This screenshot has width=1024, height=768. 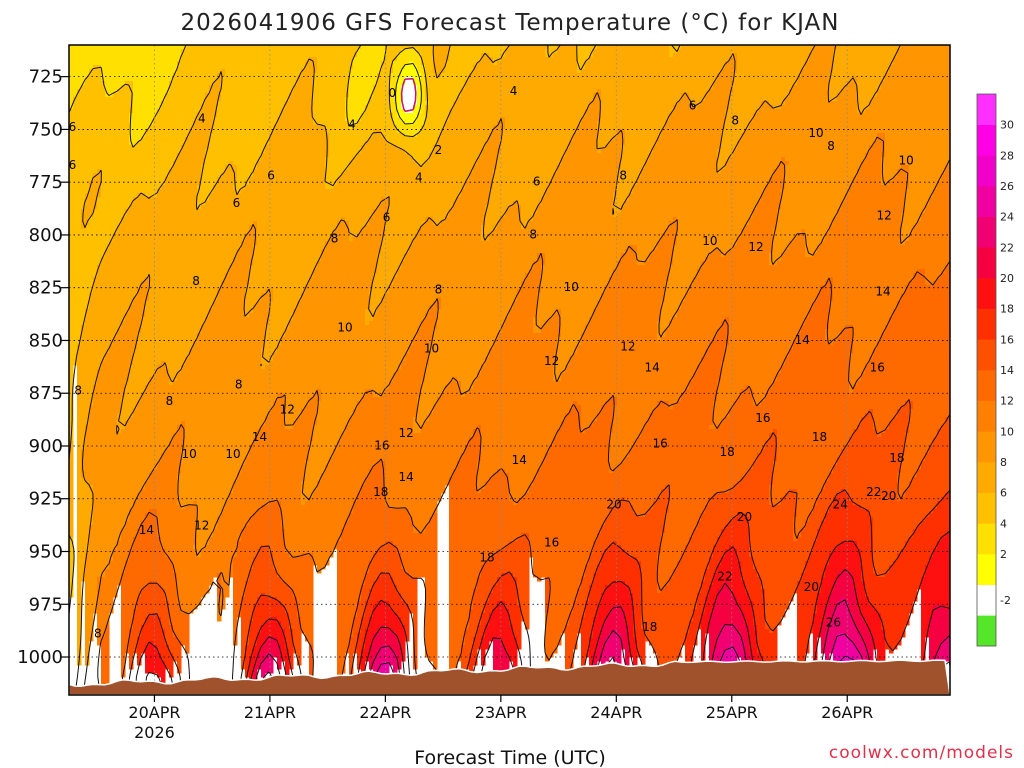 What do you see at coordinates (271, 175) in the screenshot?
I see `contour-label: 6` at bounding box center [271, 175].